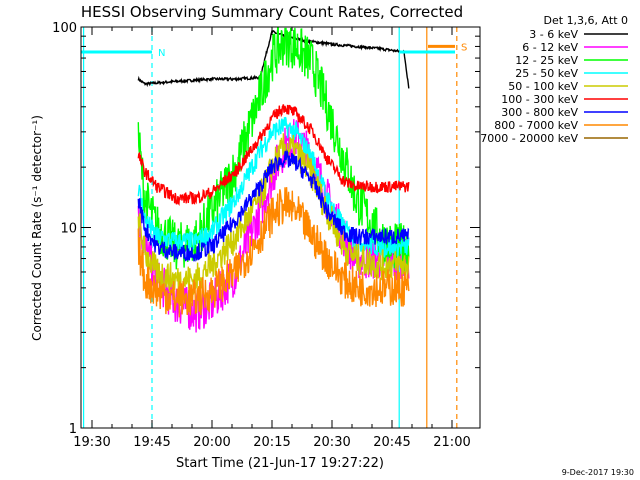 This screenshot has height=480, width=640. Describe the element at coordinates (598, 472) in the screenshot. I see `footer-date: 9-Dec-2017 19:30` at that location.